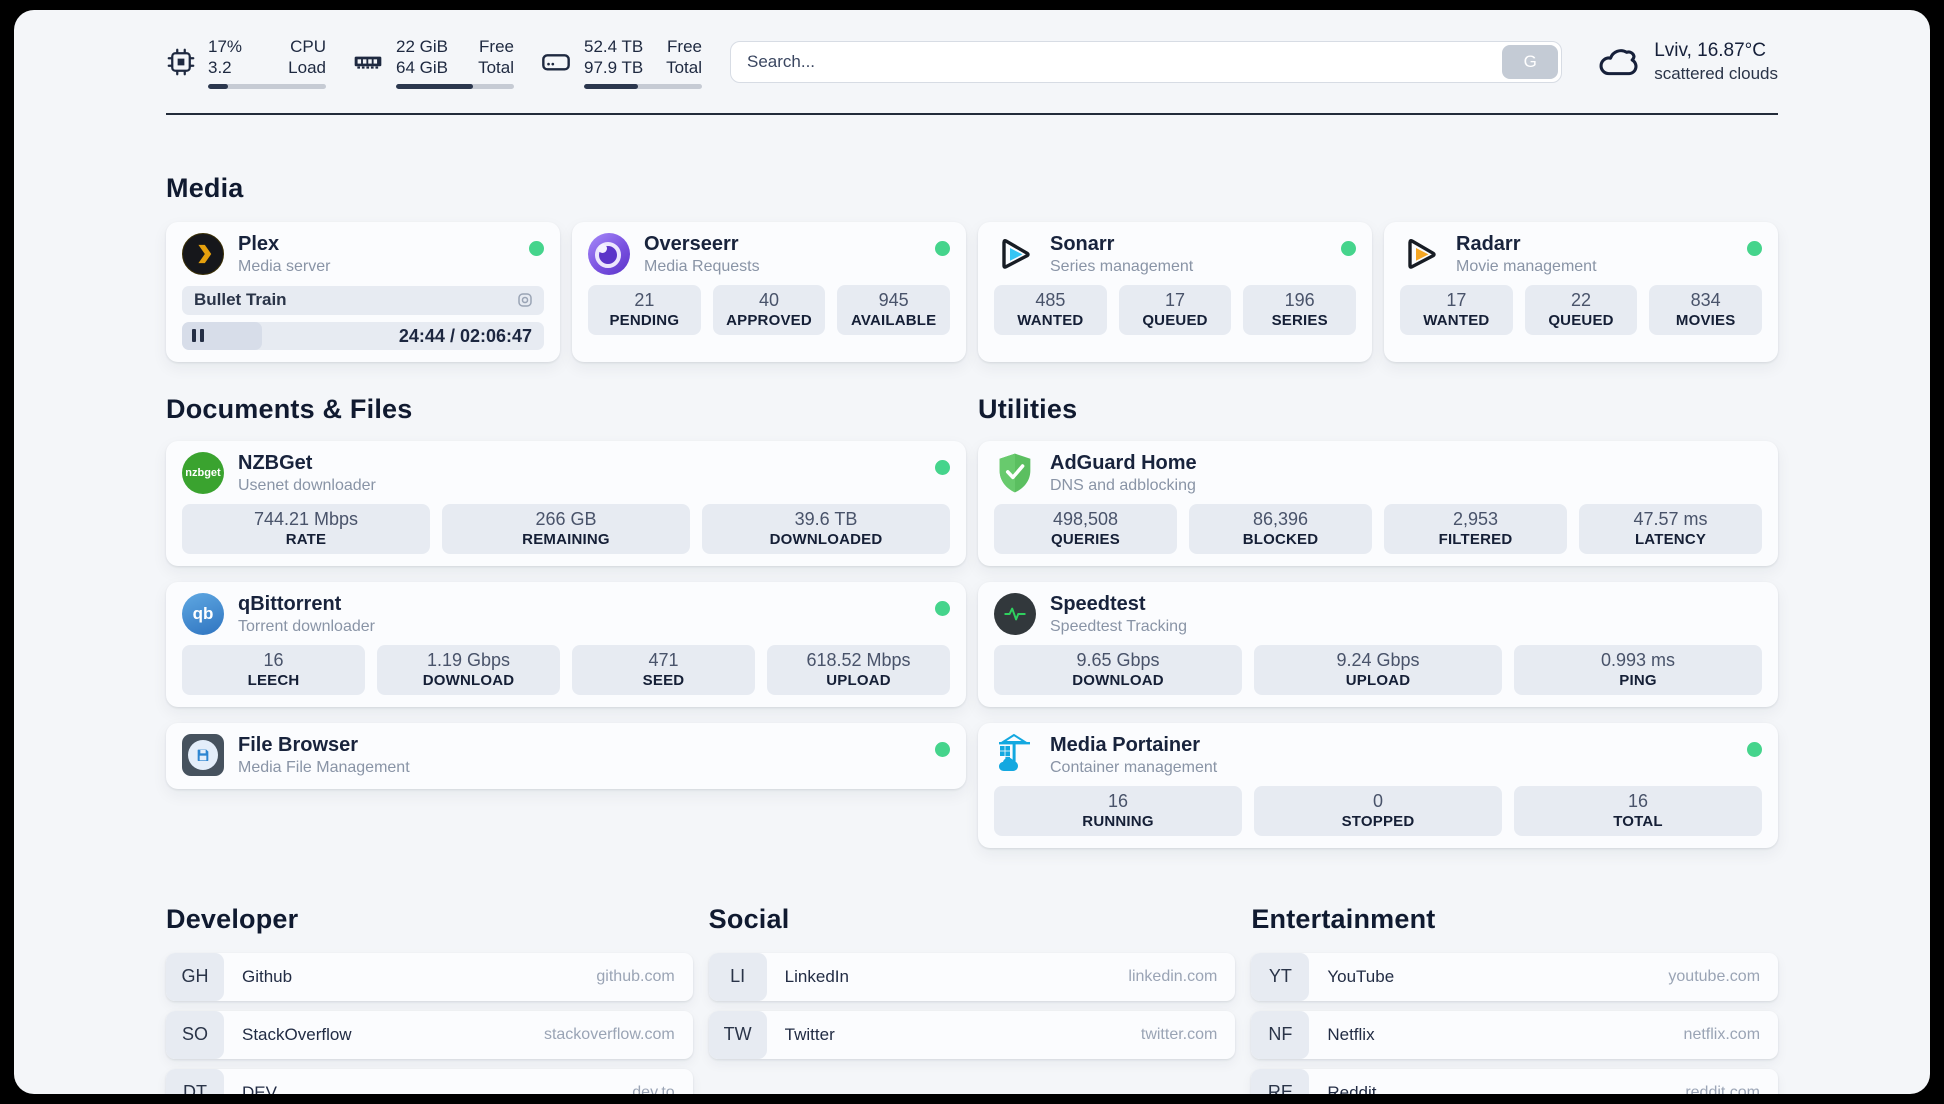  What do you see at coordinates (1146, 62) in the screenshot?
I see `search-input` at bounding box center [1146, 62].